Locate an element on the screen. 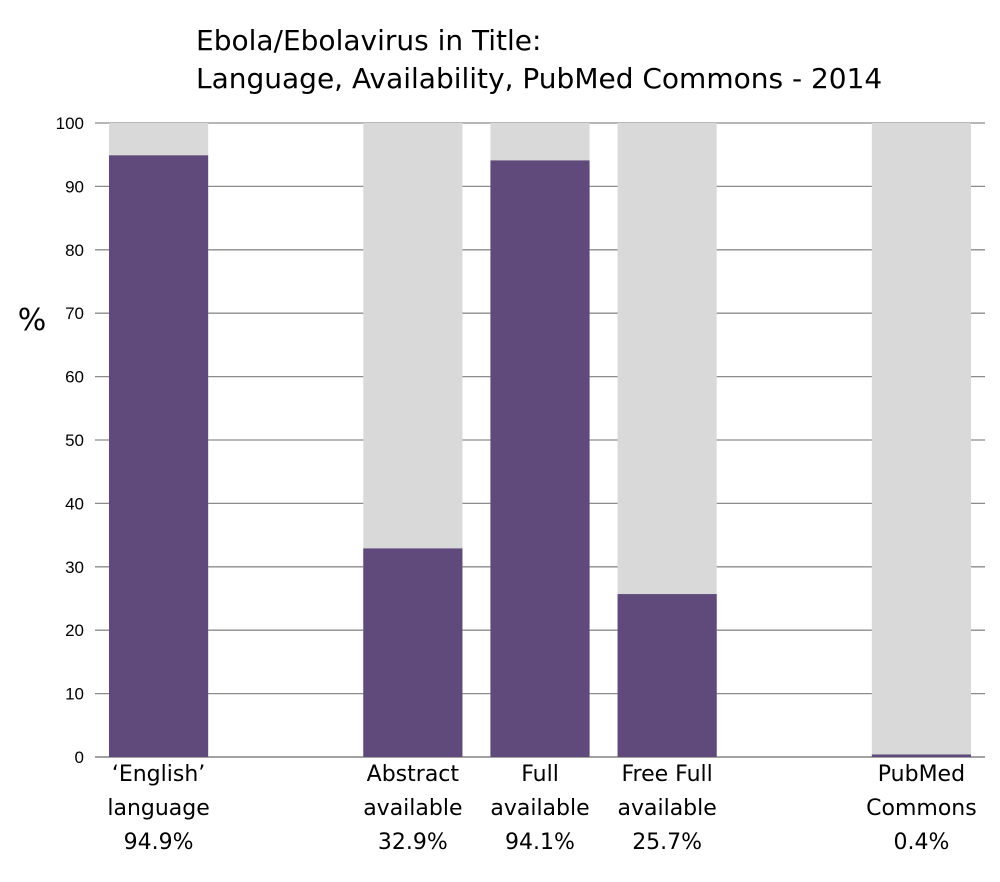  y-tick-label: 0 is located at coordinates (79, 757).